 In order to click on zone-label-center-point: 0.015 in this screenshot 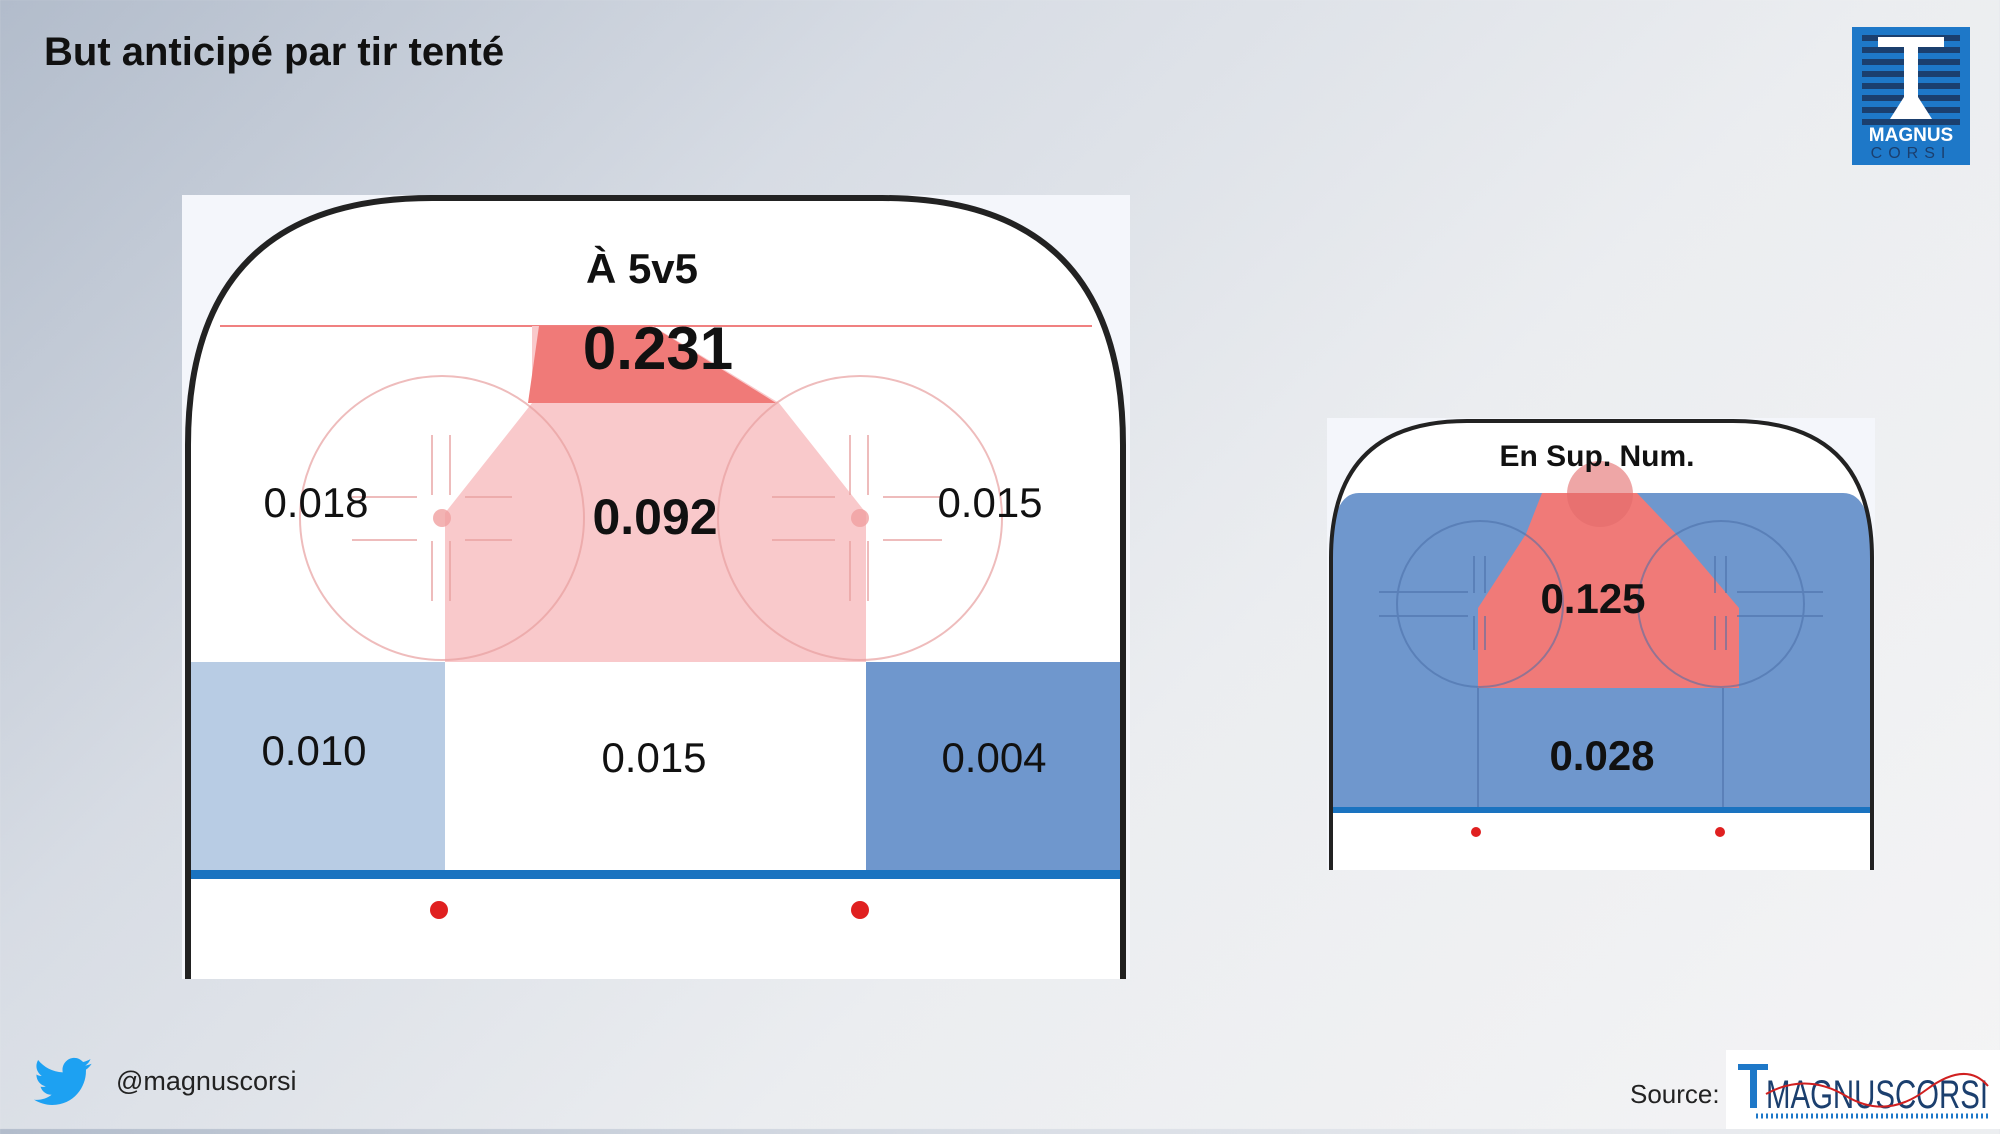, I will do `click(653, 757)`.